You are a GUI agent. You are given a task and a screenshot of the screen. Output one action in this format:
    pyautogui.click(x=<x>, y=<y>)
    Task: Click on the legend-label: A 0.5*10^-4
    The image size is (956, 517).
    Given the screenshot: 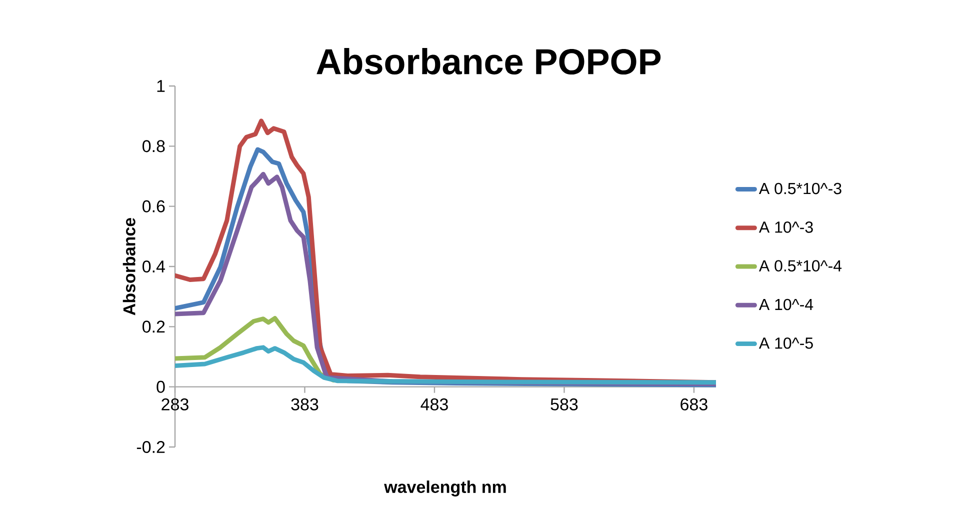 What is the action you would take?
    pyautogui.click(x=800, y=266)
    